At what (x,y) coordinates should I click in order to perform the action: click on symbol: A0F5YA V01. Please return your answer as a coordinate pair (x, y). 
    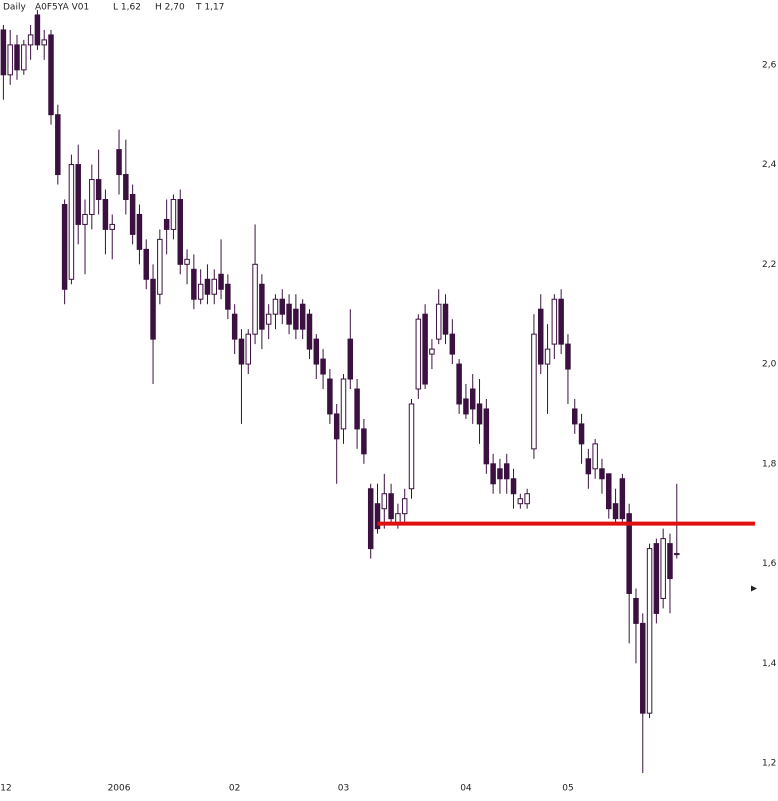
    Looking at the image, I should click on (62, 8).